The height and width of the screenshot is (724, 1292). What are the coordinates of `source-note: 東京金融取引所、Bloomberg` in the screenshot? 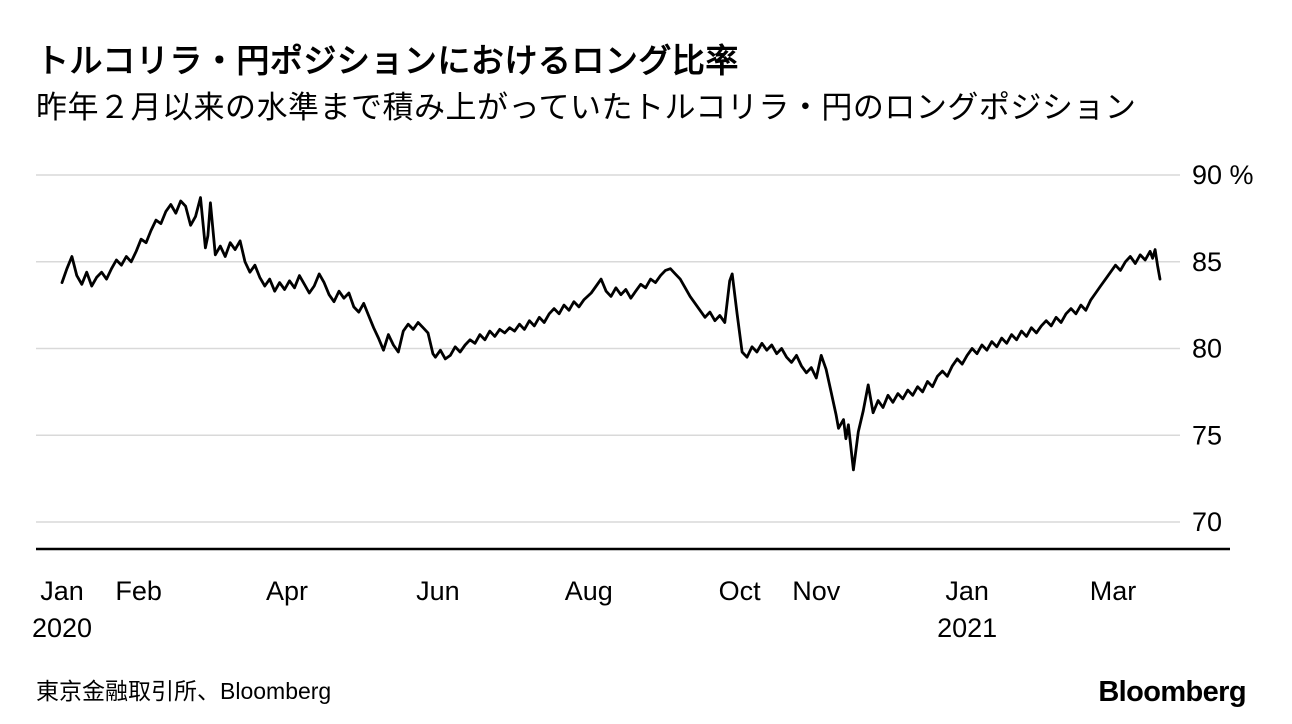 It's located at (184, 691).